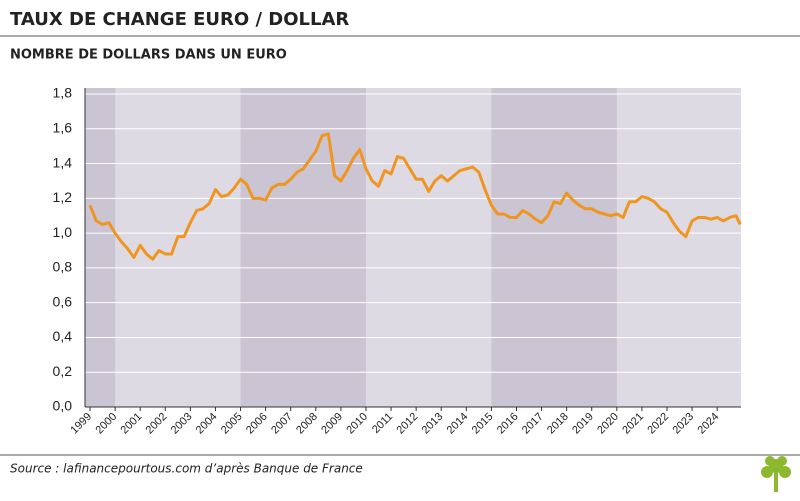  What do you see at coordinates (257, 424) in the screenshot?
I see `x-tick-label: 2006` at bounding box center [257, 424].